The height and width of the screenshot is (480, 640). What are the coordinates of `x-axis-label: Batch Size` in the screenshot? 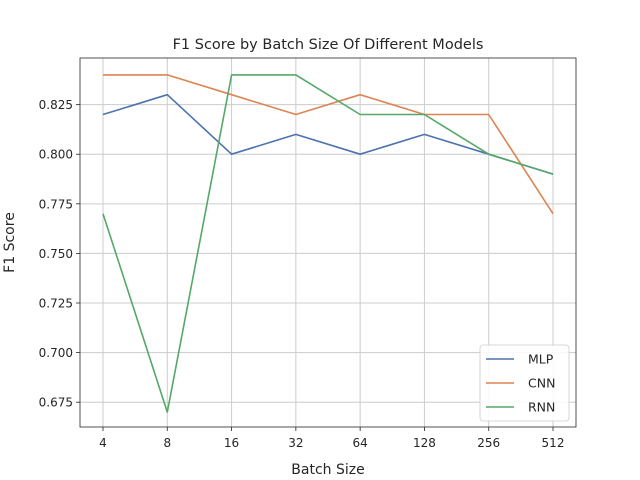 It's located at (327, 470).